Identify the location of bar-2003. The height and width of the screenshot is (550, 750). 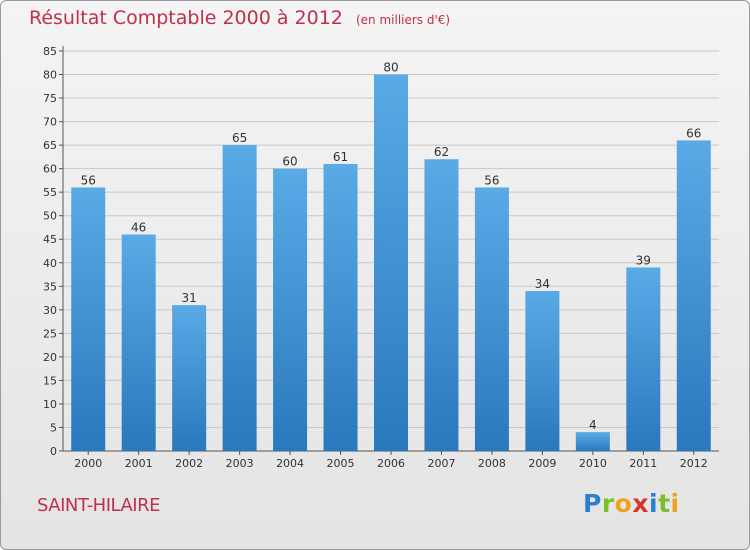
(239, 298).